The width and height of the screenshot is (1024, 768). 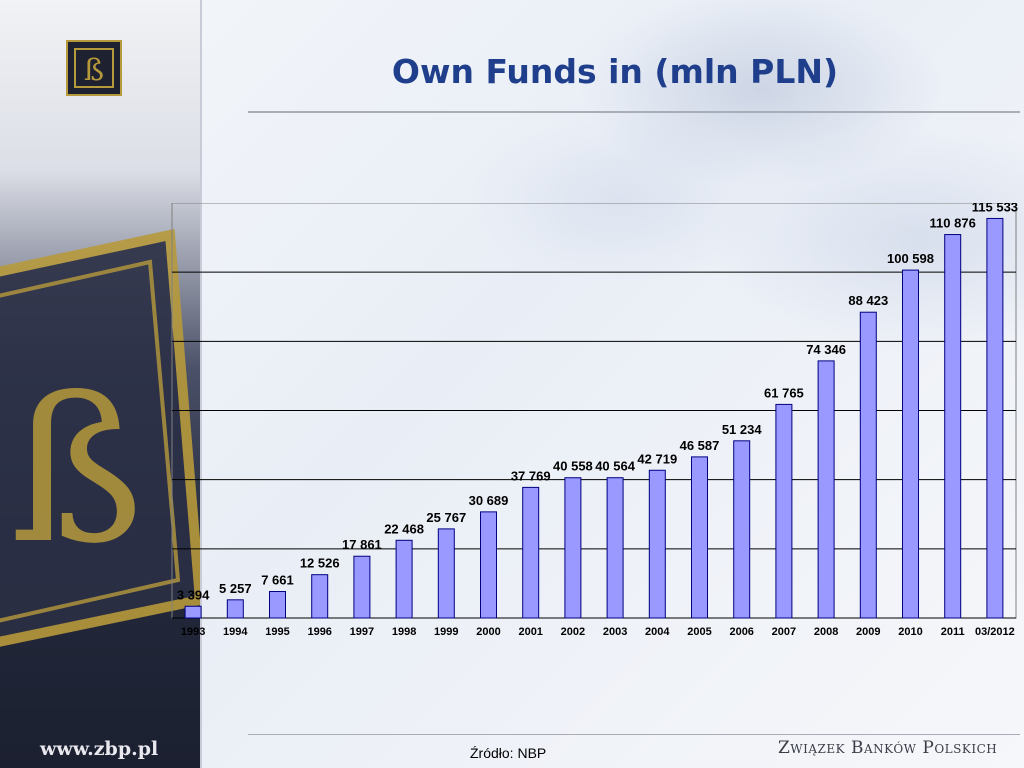 What do you see at coordinates (742, 429) in the screenshot?
I see `data-label: 51 234` at bounding box center [742, 429].